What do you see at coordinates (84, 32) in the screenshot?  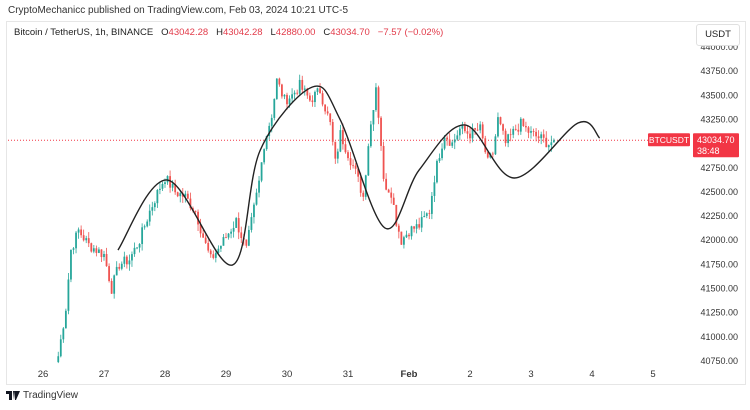 I see `symbol-label: Bitcoin / TetherUS, 1h, BINANCE` at bounding box center [84, 32].